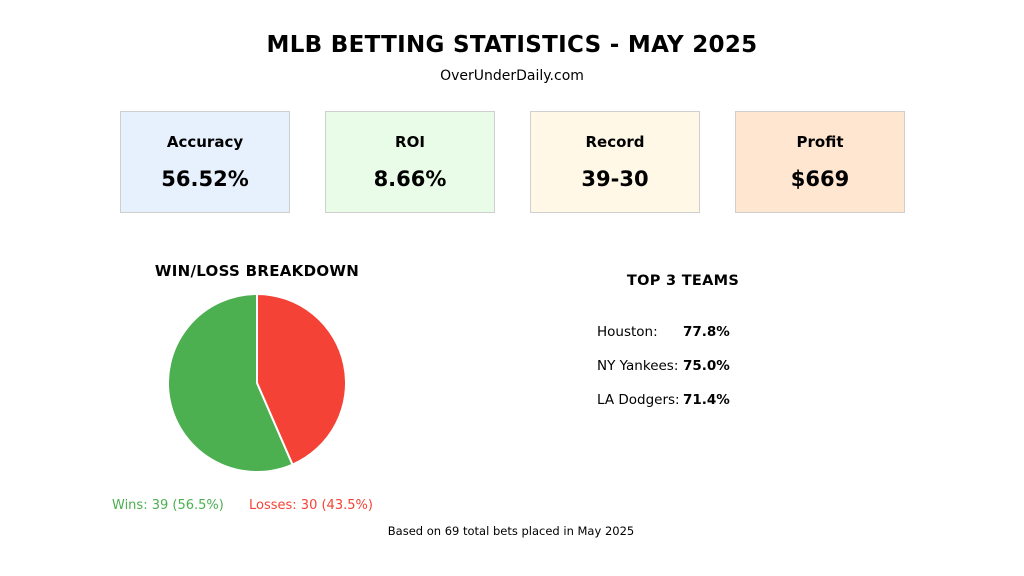 This screenshot has width=1024, height=576. What do you see at coordinates (820, 179) in the screenshot?
I see `profit-value: $669` at bounding box center [820, 179].